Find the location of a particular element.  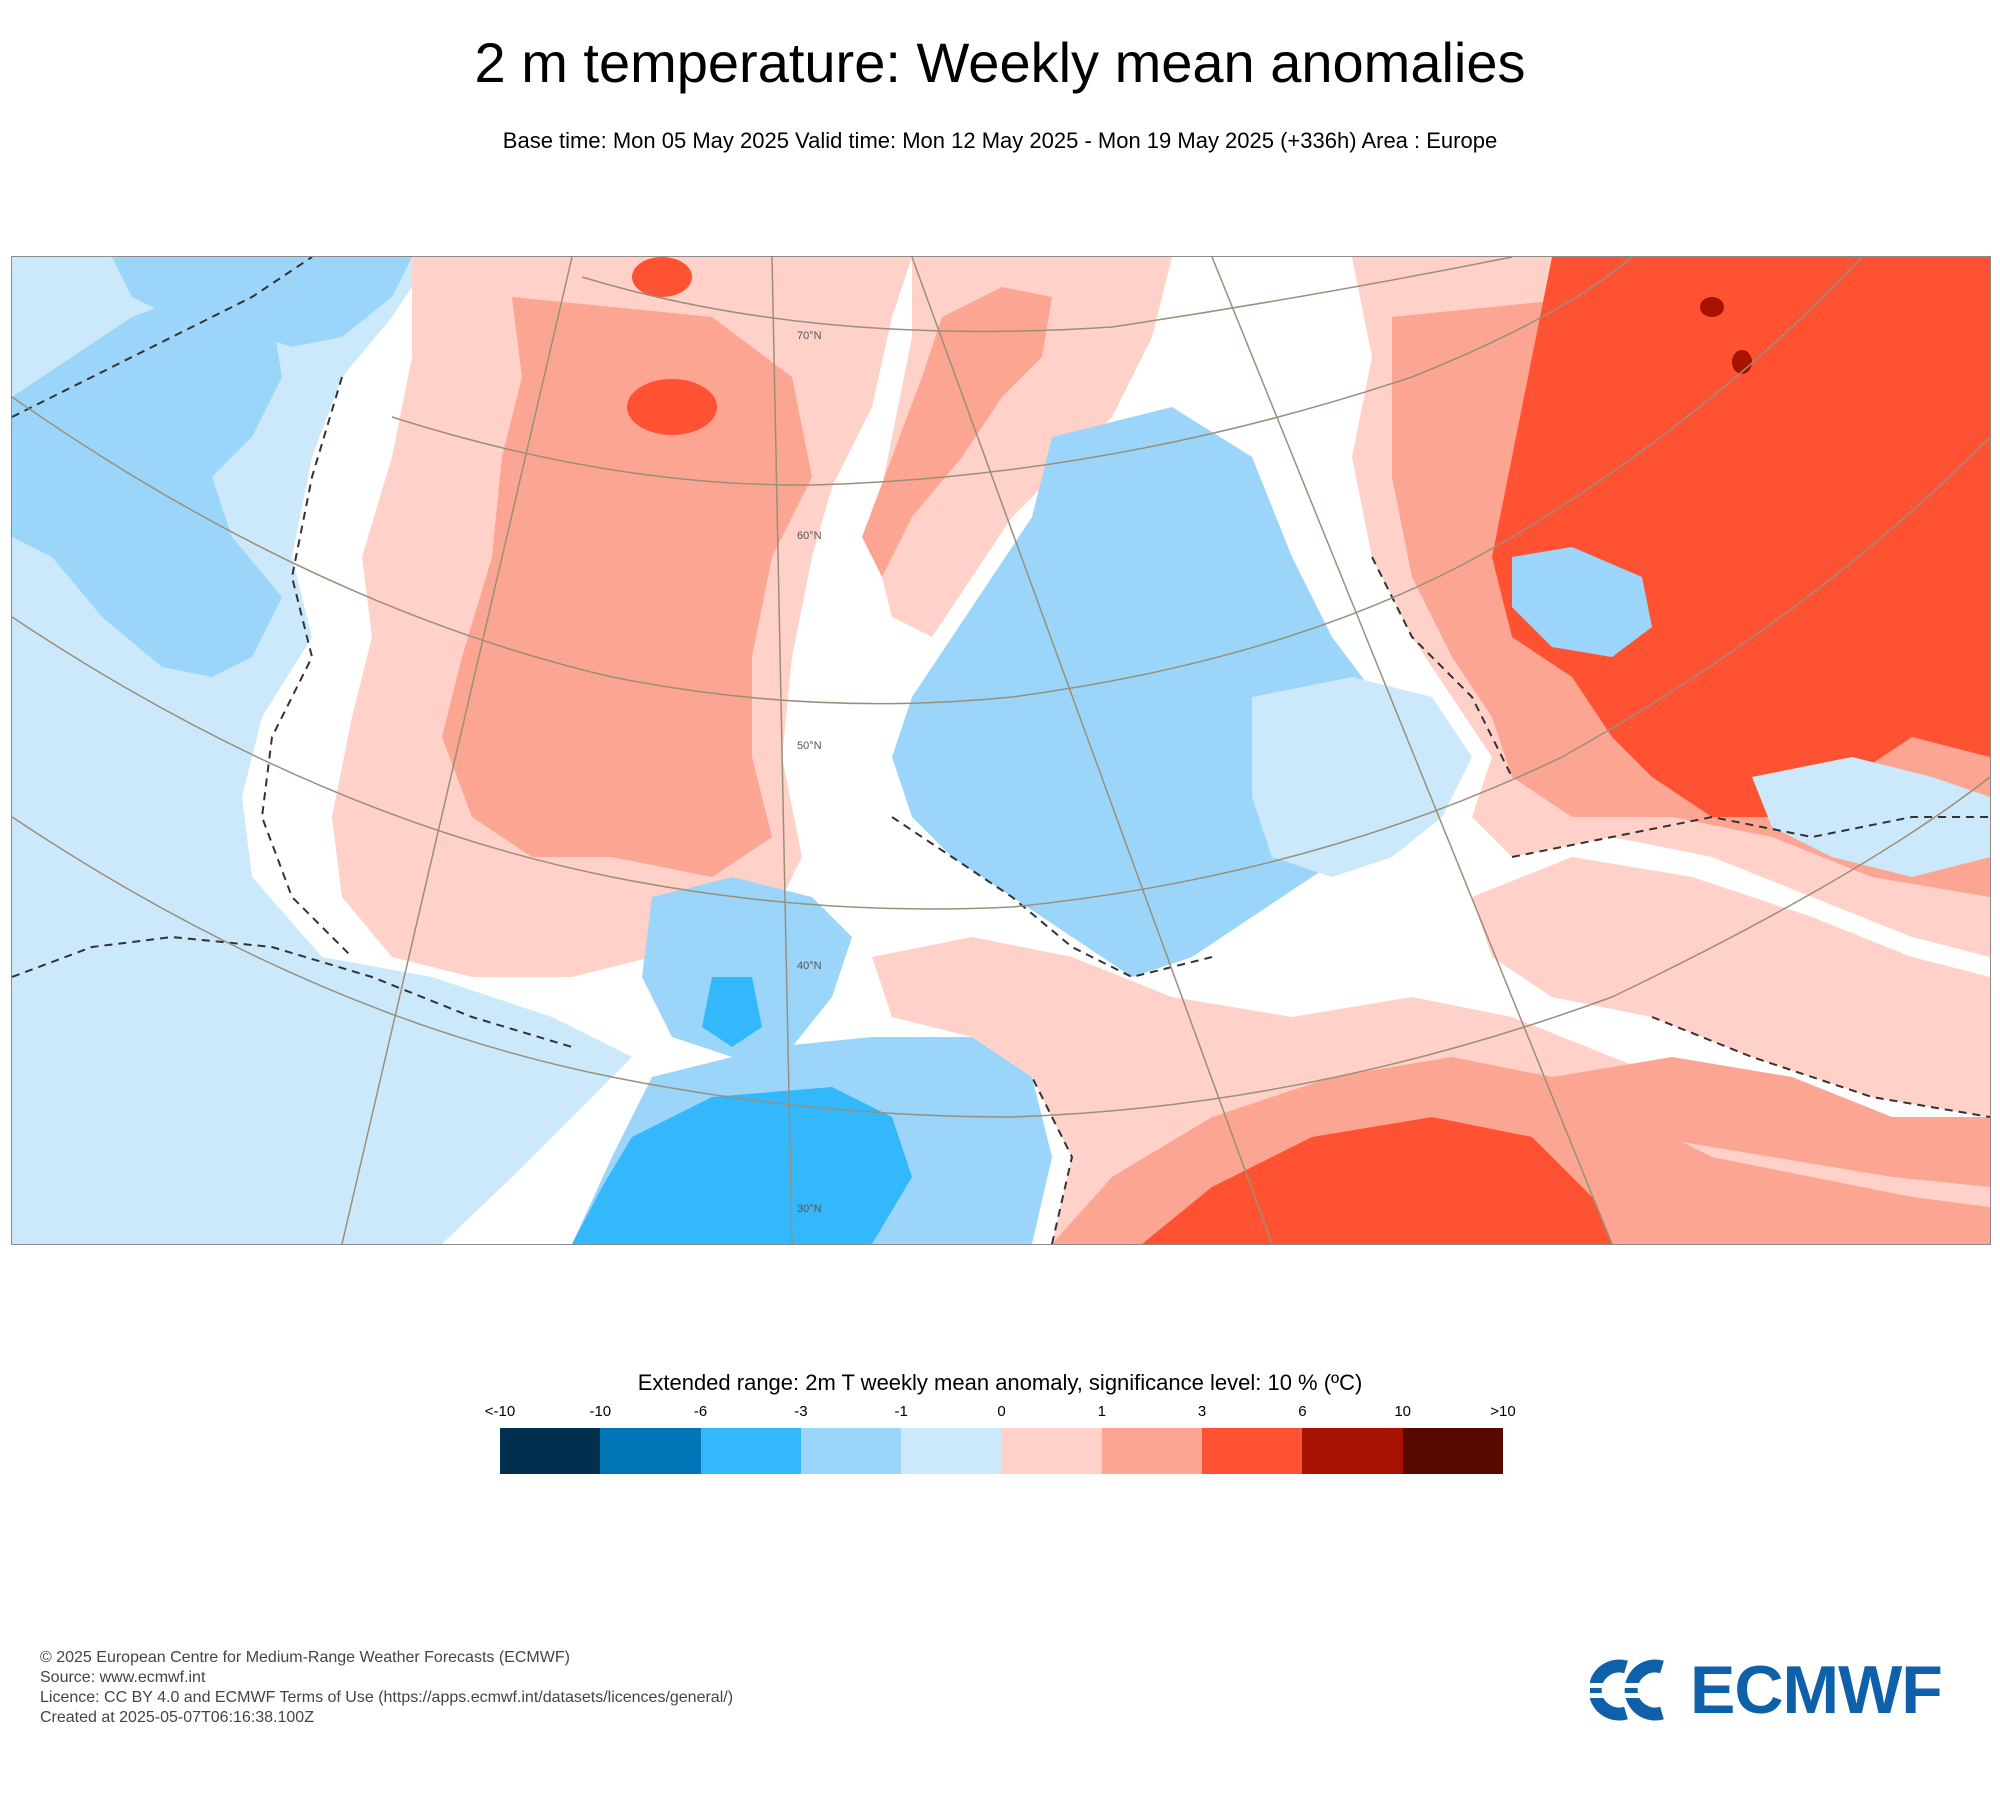

ecmwf-logo-mark-icon is located at coordinates (1635, 1690).